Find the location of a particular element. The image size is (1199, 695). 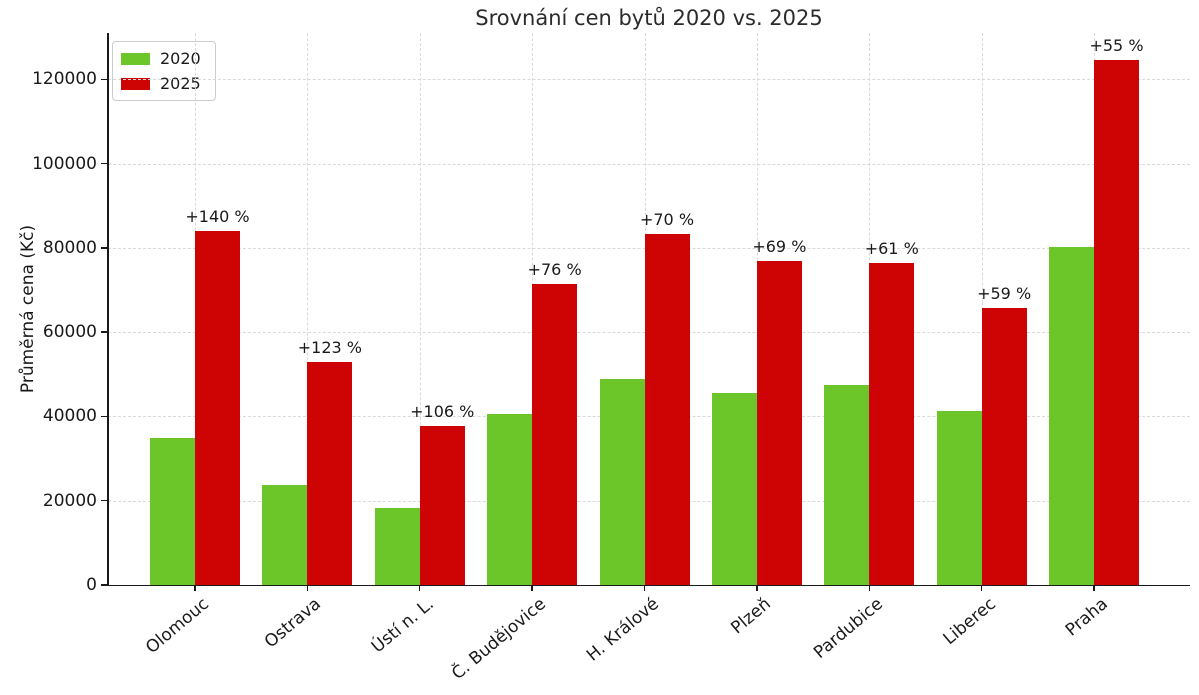

bar-2020-pardubice is located at coordinates (847, 484).